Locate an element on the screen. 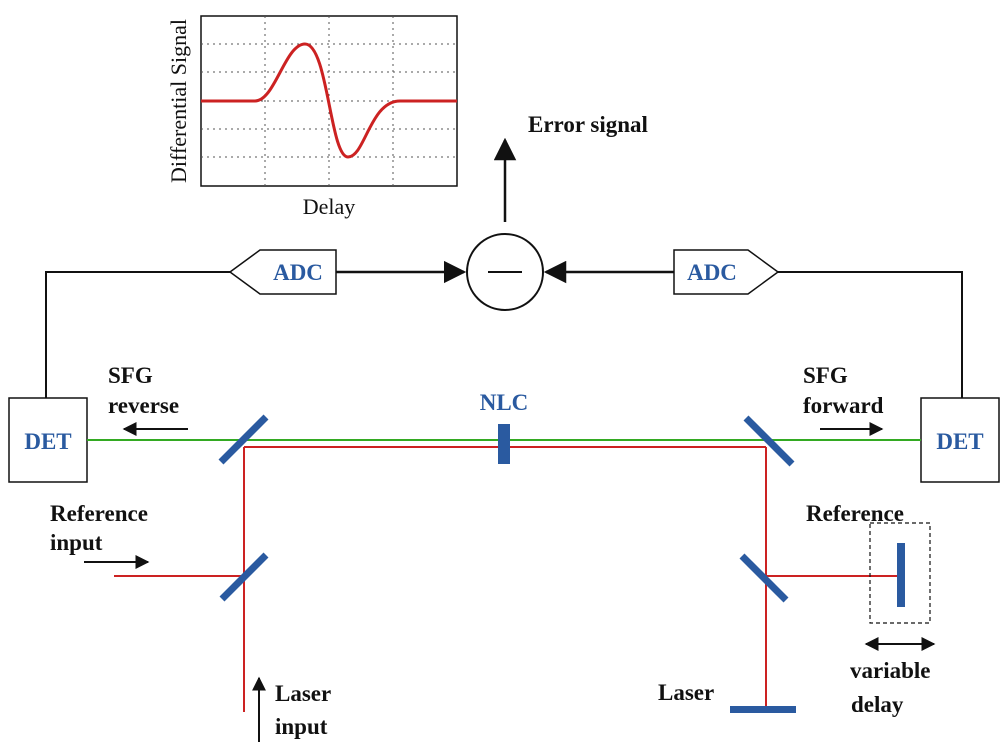 The height and width of the screenshot is (747, 1008). nlc-crystal is located at coordinates (504, 444).